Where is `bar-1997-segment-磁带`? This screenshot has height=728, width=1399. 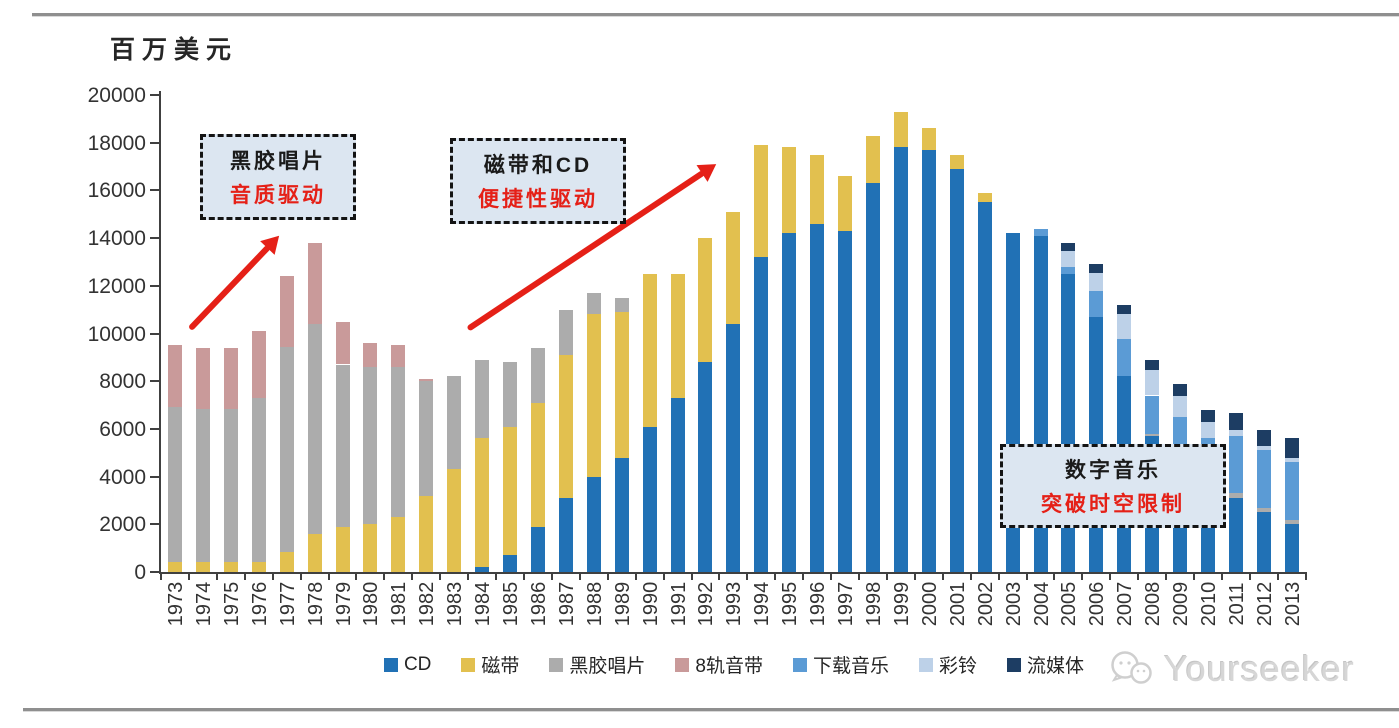 bar-1997-segment-磁带 is located at coordinates (845, 203).